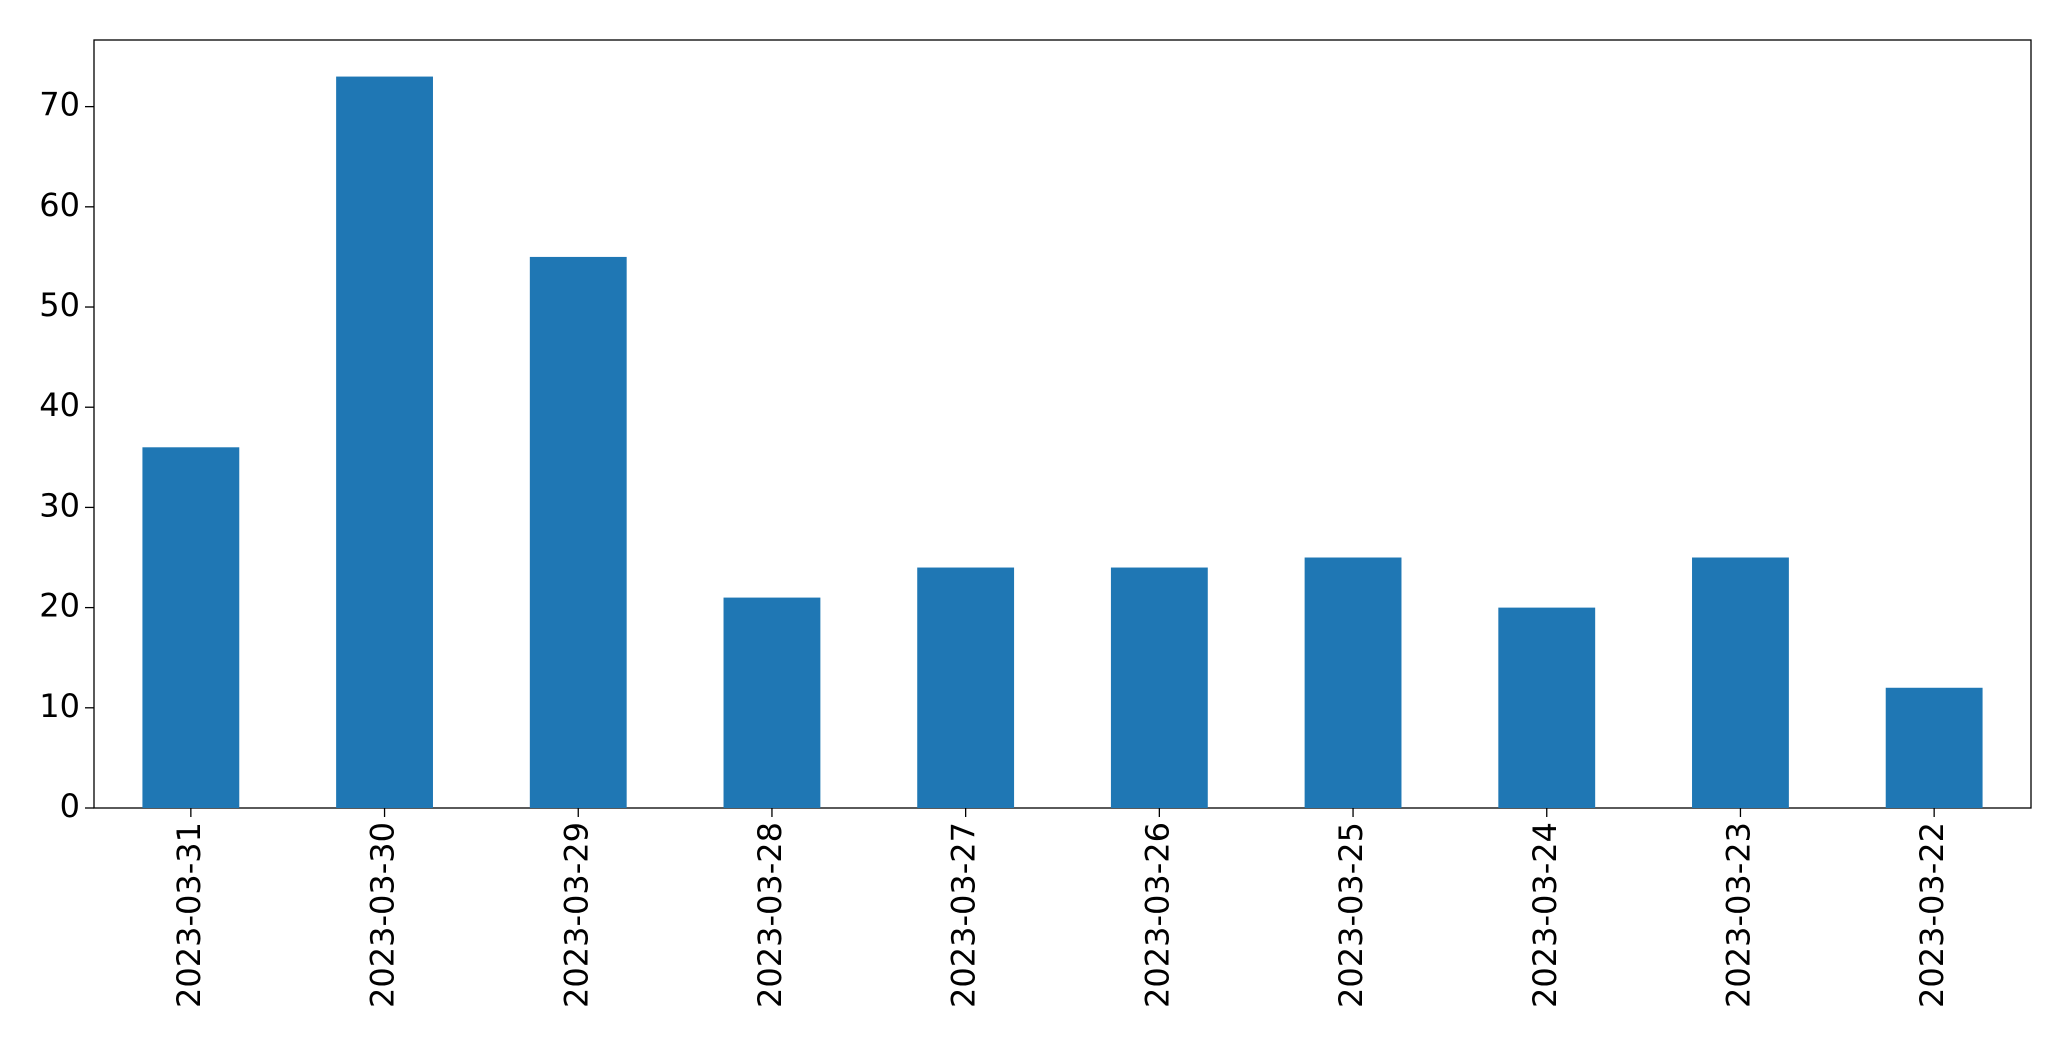 This screenshot has height=1061, width=2071. What do you see at coordinates (1545, 915) in the screenshot?
I see `x-tick-label: 2023-03-24` at bounding box center [1545, 915].